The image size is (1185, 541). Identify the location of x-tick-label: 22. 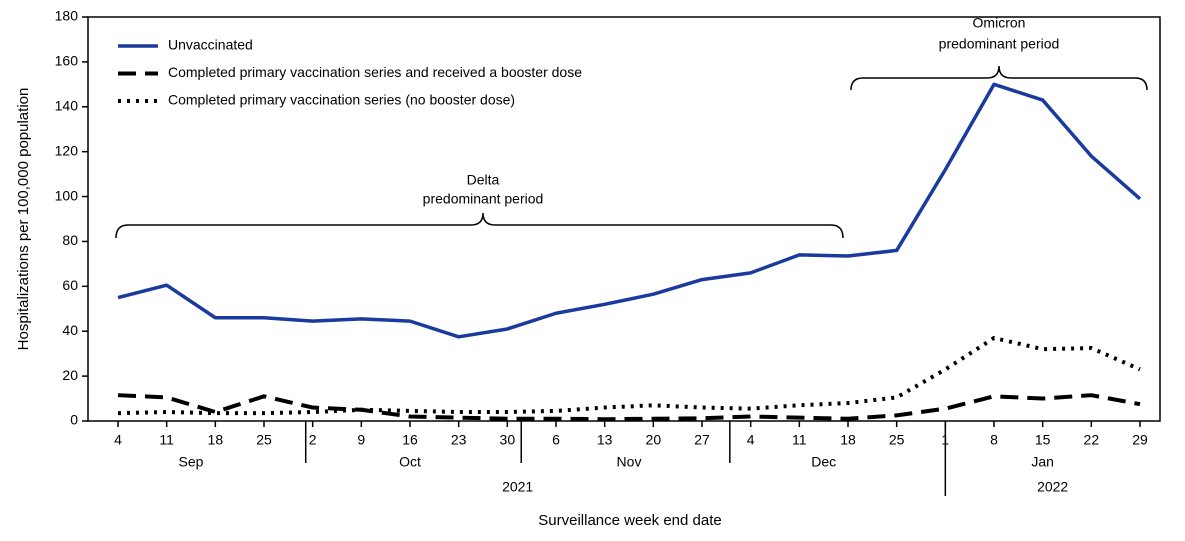
(1092, 440).